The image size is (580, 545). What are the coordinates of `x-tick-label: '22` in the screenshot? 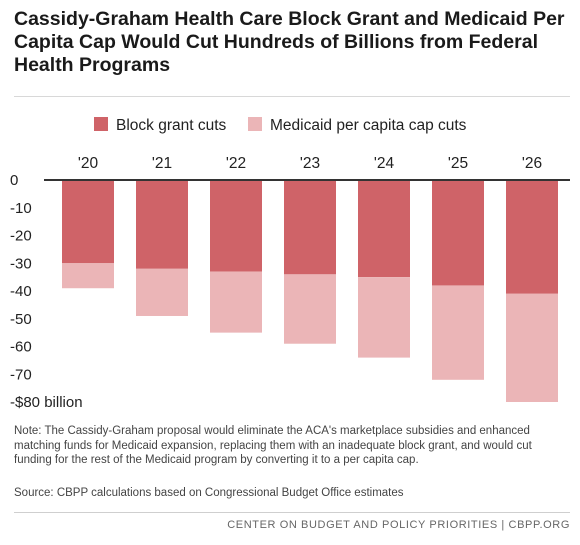 It's located at (236, 163).